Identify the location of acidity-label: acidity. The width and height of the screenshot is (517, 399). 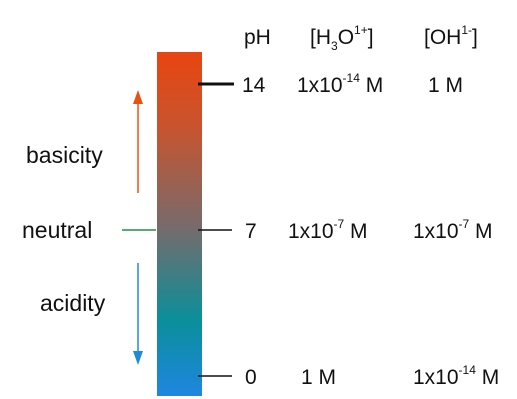
(73, 303).